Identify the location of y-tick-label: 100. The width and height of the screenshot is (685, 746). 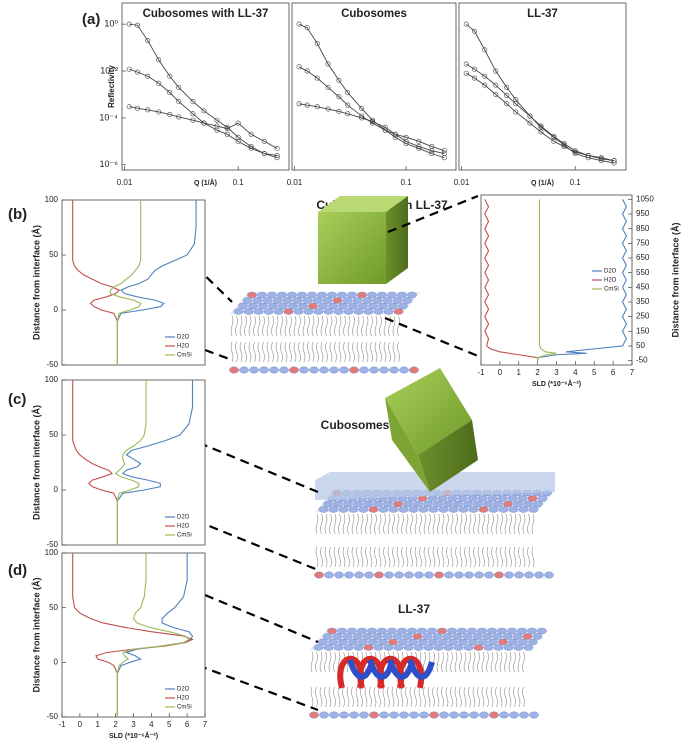
(52, 552).